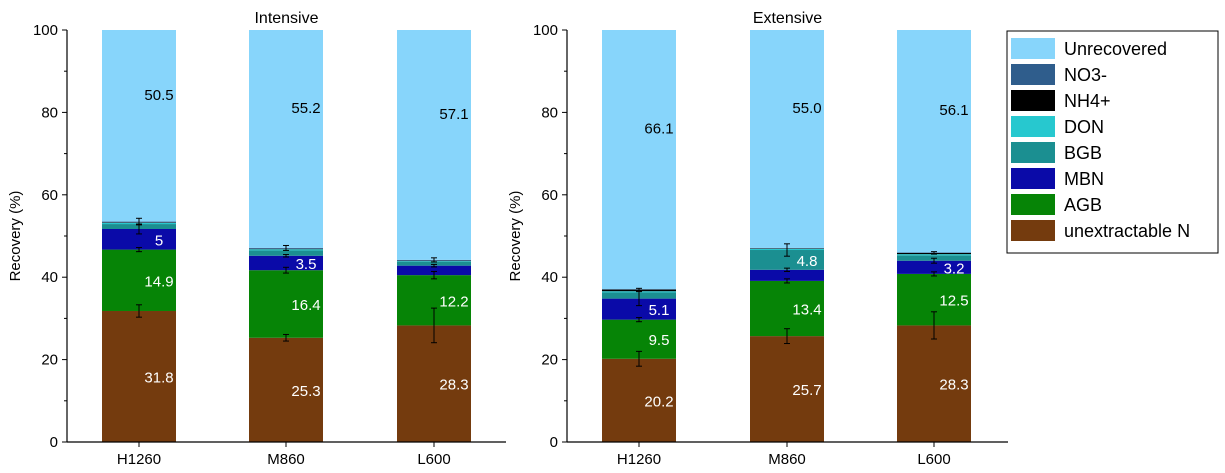 The height and width of the screenshot is (473, 1225). Describe the element at coordinates (934, 141) in the screenshot. I see `panel-2-bar-L600-unrecovered` at that location.